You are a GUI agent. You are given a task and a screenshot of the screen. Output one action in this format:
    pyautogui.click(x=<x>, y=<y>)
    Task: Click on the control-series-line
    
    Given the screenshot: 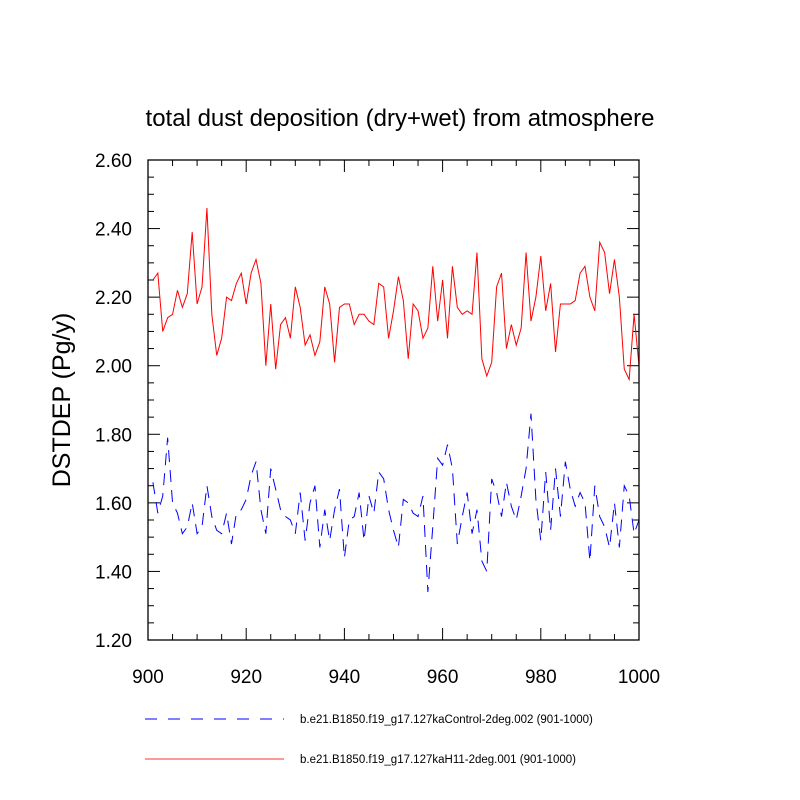 What is the action you would take?
    pyautogui.click(x=396, y=503)
    